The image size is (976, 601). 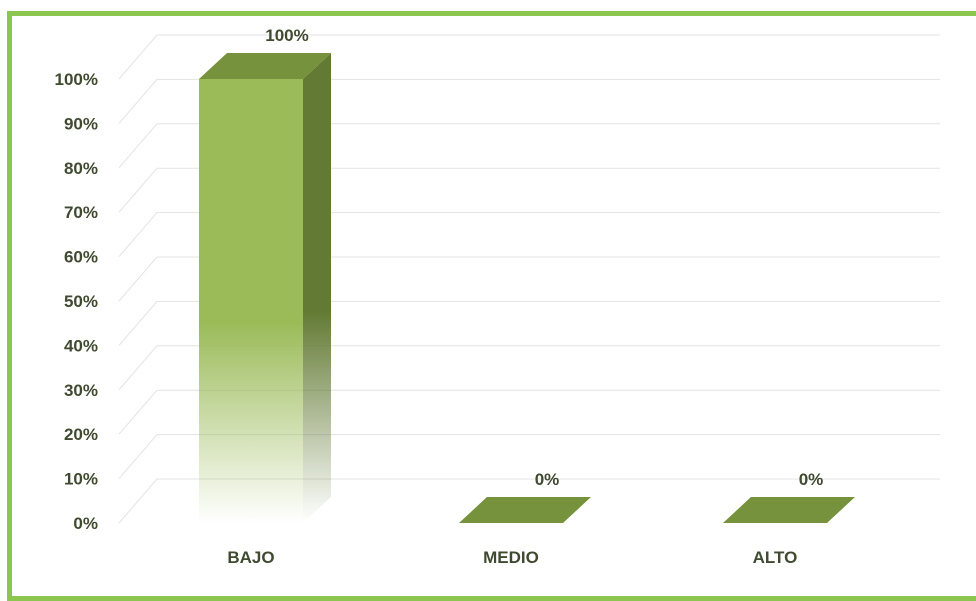 I want to click on bar-front, so click(x=251, y=301).